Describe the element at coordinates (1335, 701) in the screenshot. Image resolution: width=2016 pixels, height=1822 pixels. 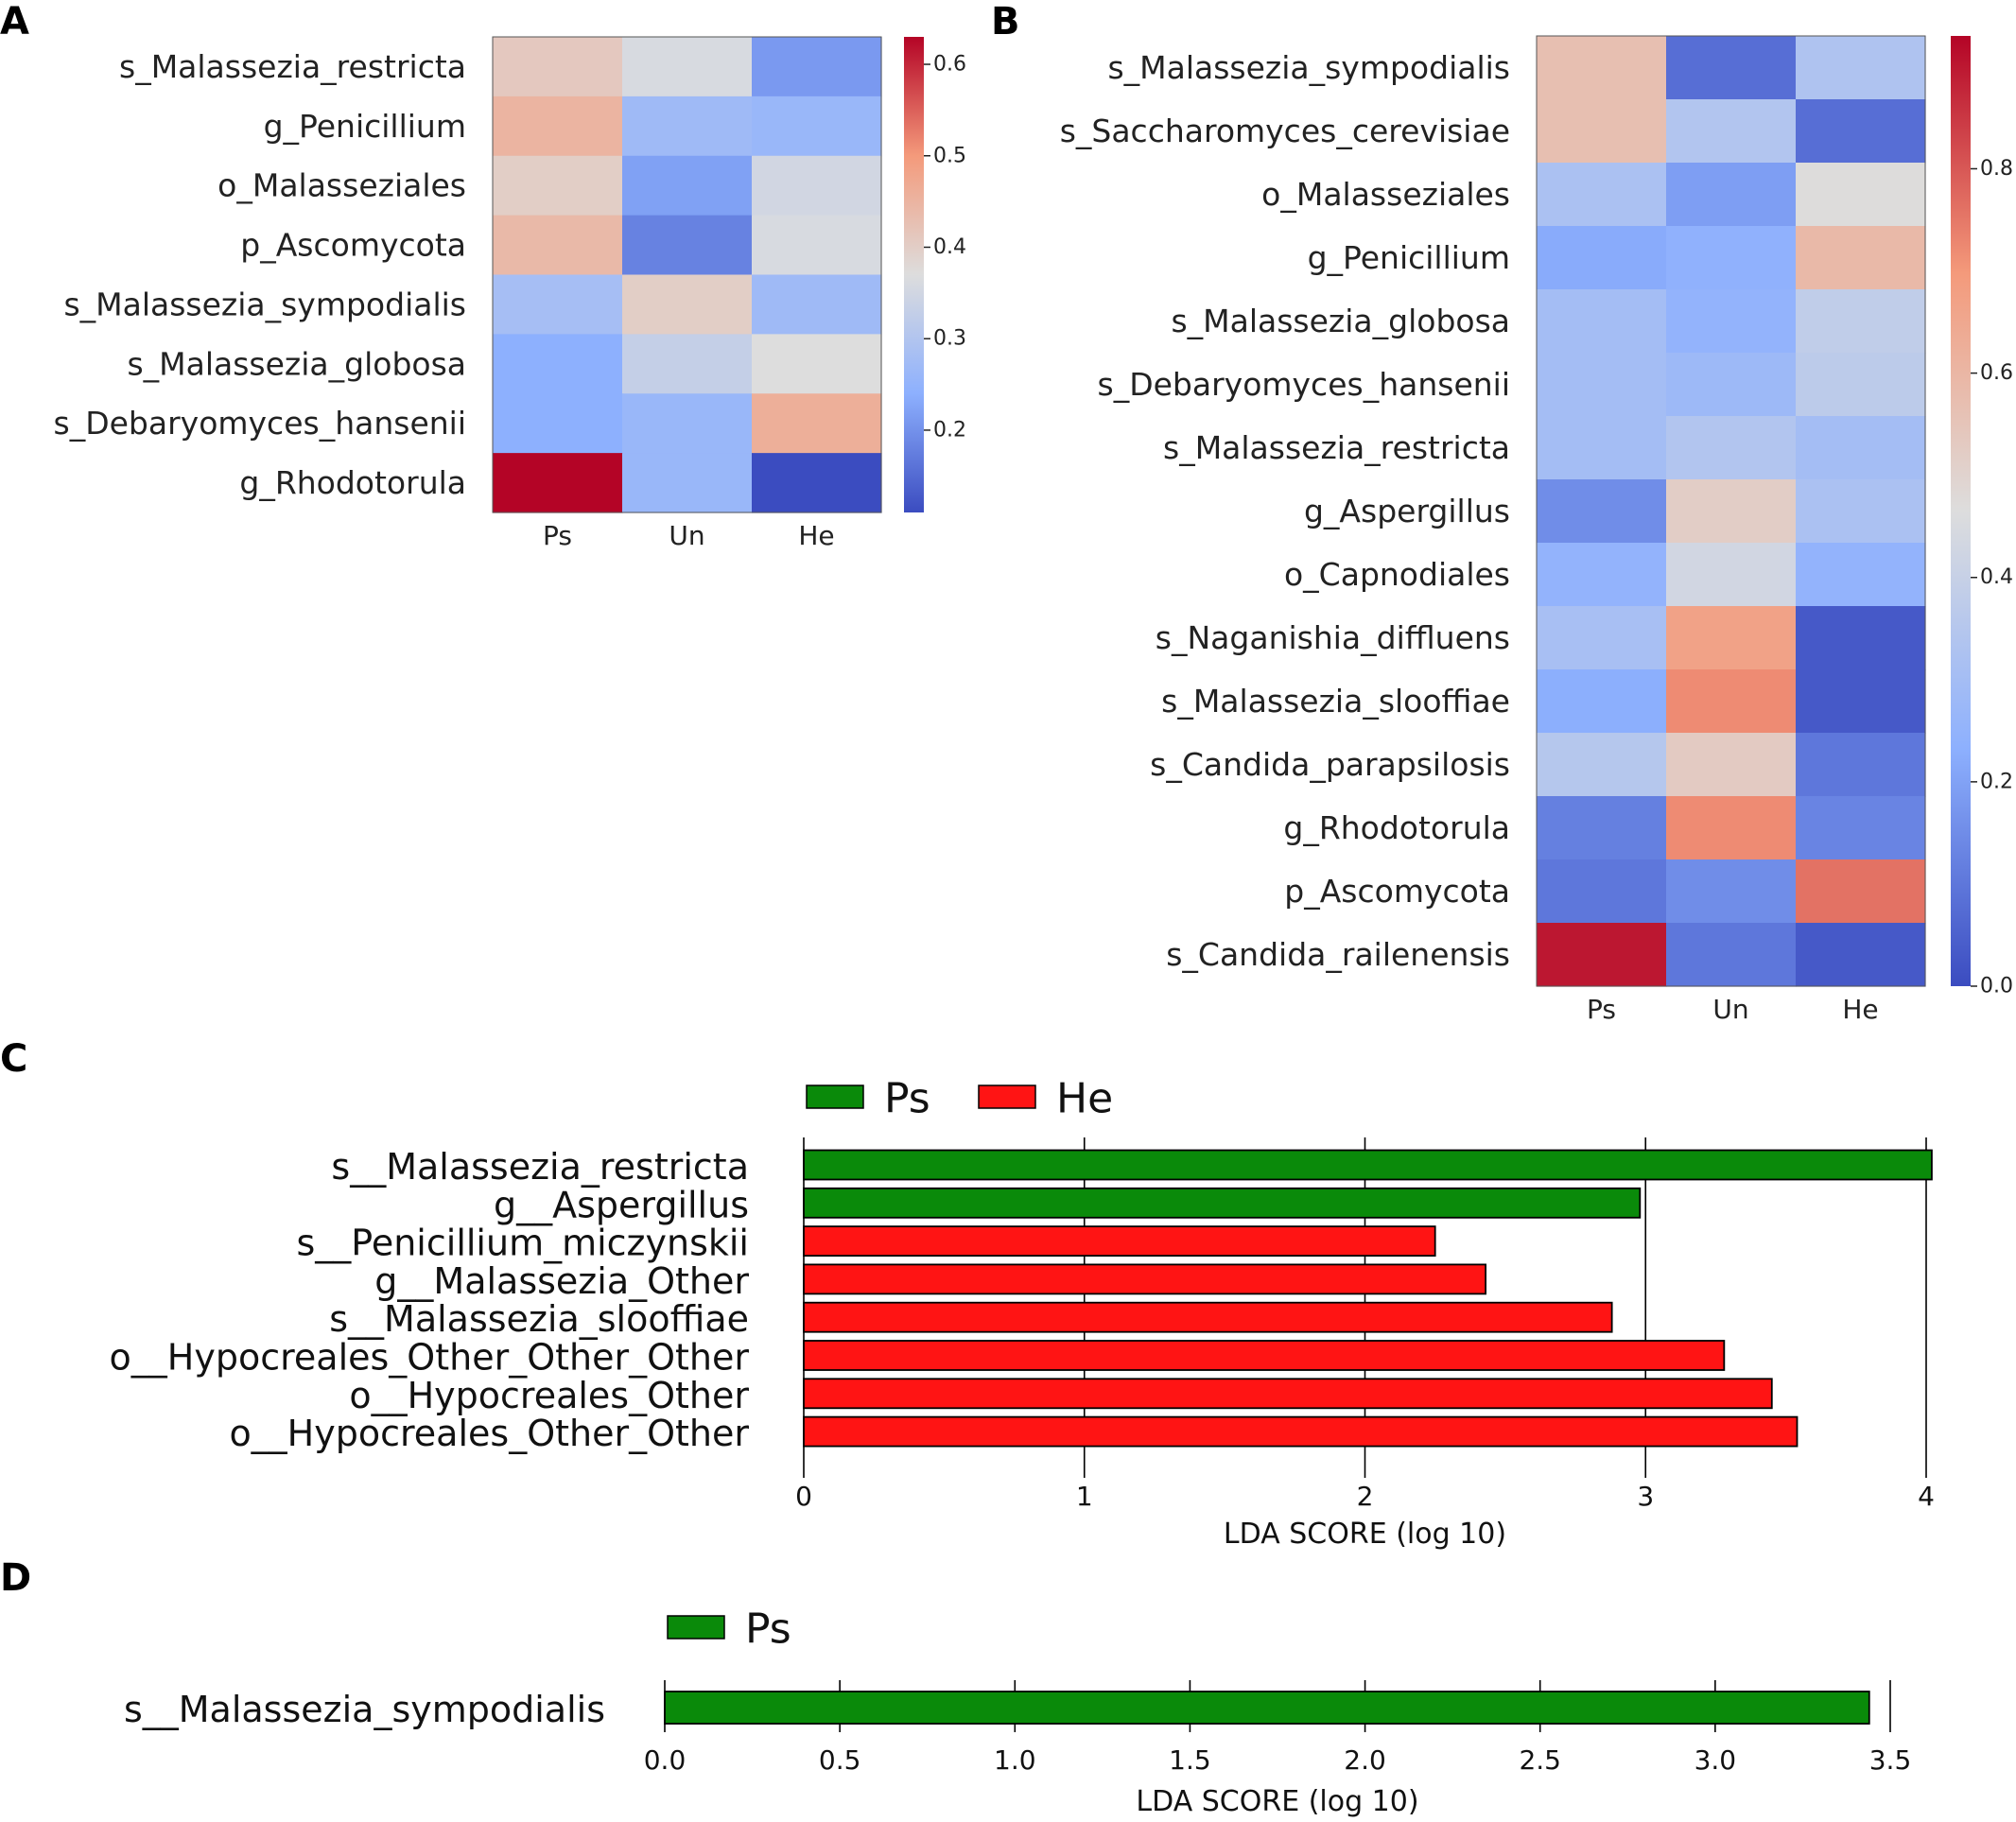
I see `heatmap-b-row-label: s_Malassezia_slooffiae` at that location.